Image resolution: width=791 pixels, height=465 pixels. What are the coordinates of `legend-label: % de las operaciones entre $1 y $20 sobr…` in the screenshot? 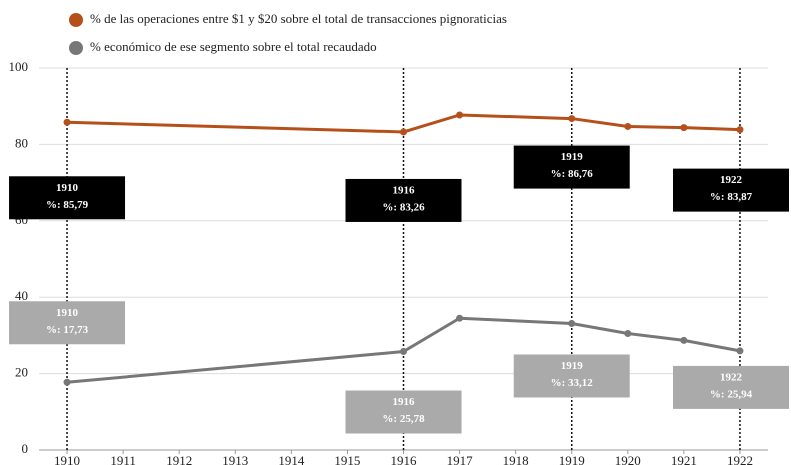 It's located at (298, 18).